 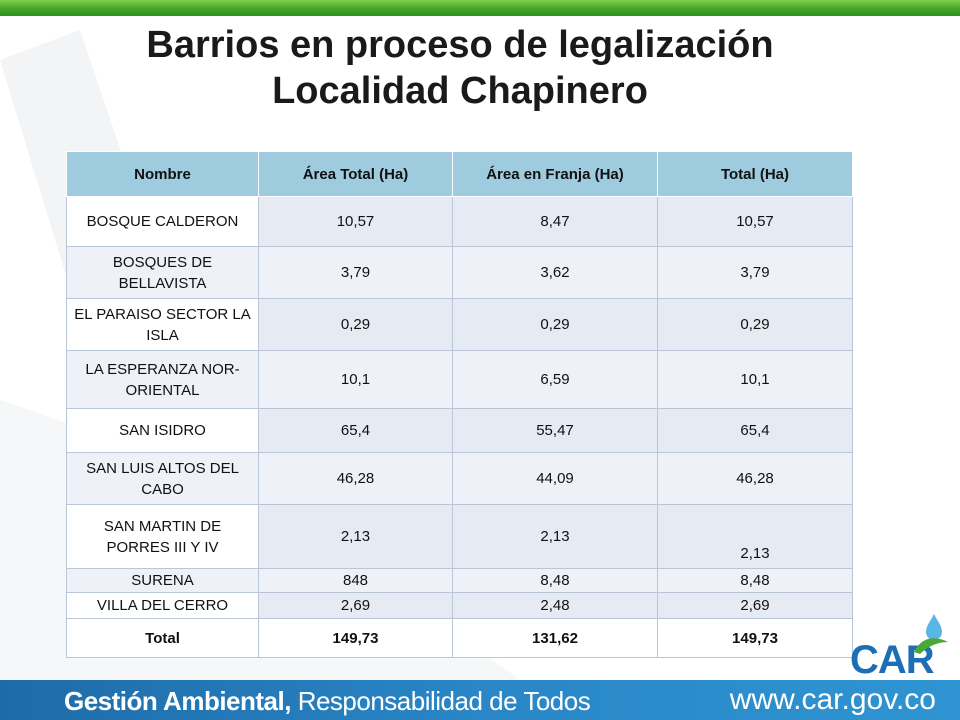 What do you see at coordinates (555, 379) in the screenshot?
I see `cell-area-franja: 6,59` at bounding box center [555, 379].